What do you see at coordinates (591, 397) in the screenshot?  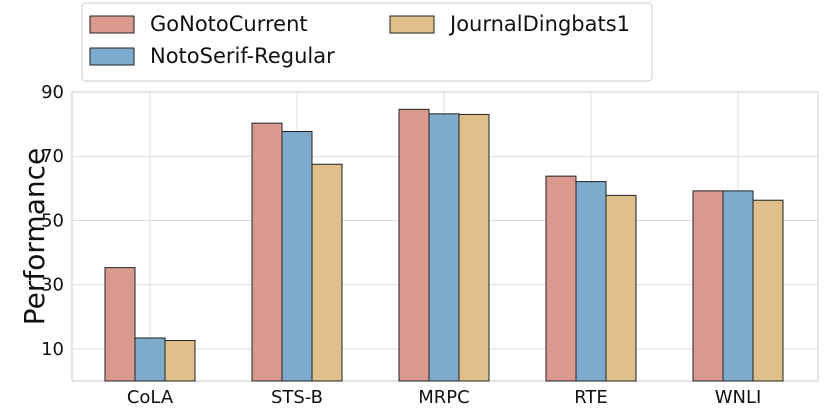 I see `x-tick-label: RTE` at bounding box center [591, 397].